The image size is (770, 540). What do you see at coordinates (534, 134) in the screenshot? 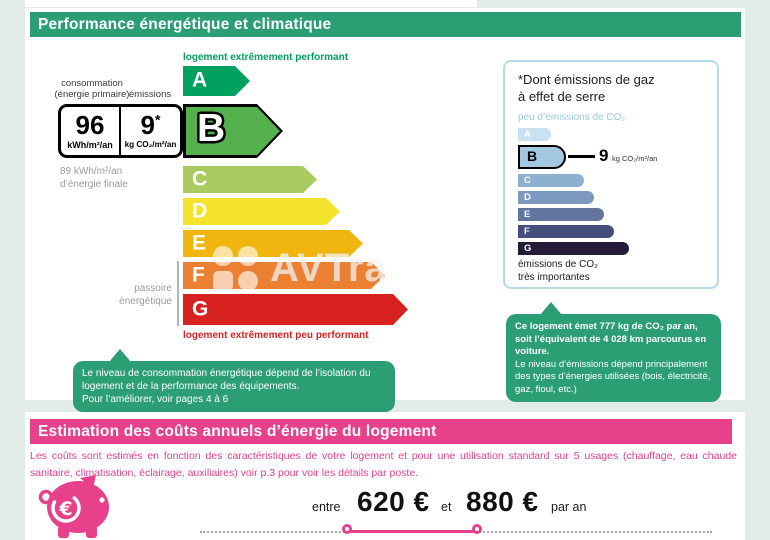
I see `ges-class-a: A` at bounding box center [534, 134].